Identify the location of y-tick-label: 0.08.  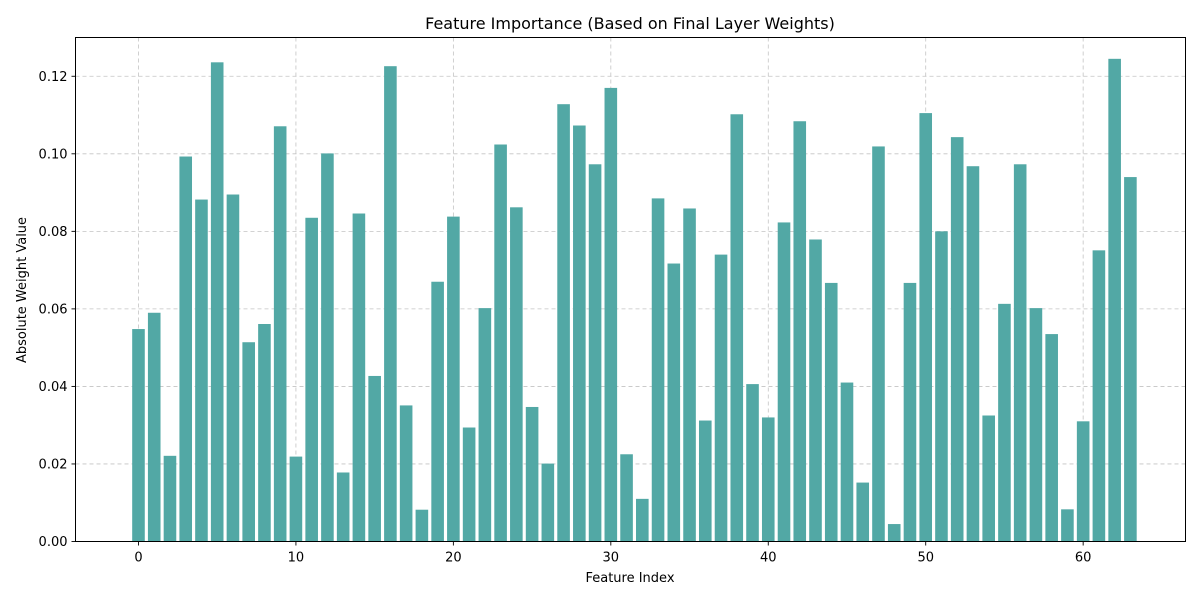
(53, 232).